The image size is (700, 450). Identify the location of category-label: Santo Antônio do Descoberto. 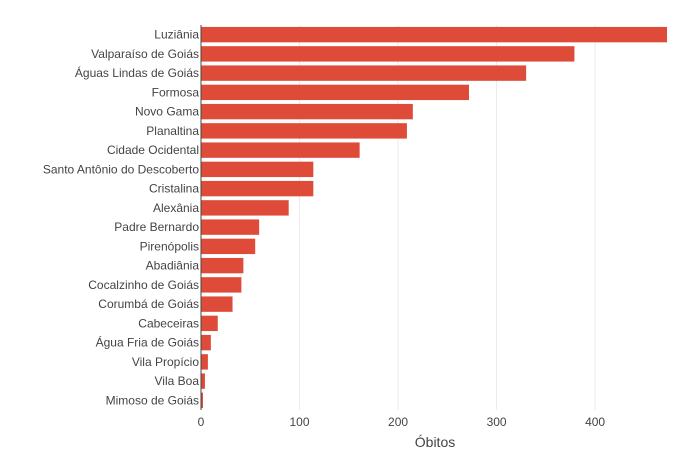
(121, 169).